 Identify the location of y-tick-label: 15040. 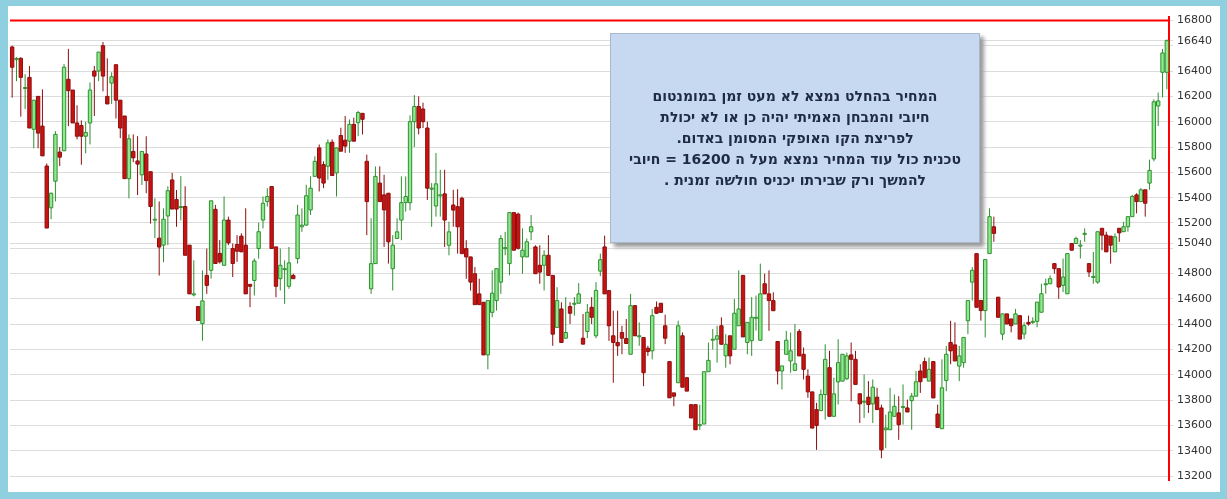
(1195, 243).